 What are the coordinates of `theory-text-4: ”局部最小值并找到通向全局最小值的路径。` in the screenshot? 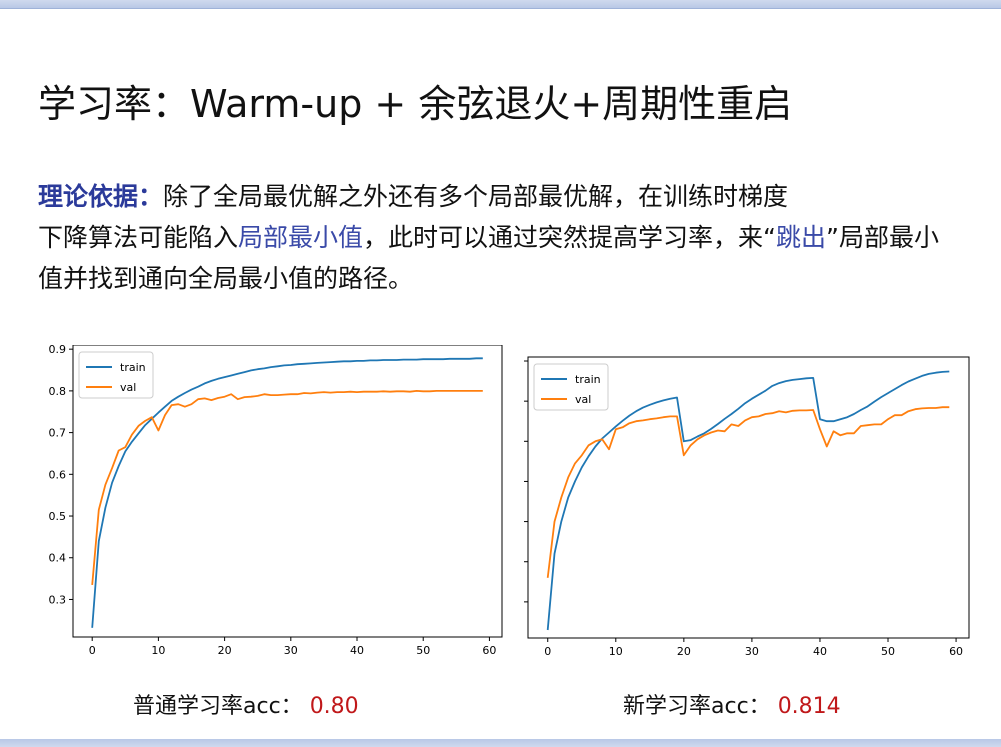 It's located at (488, 258).